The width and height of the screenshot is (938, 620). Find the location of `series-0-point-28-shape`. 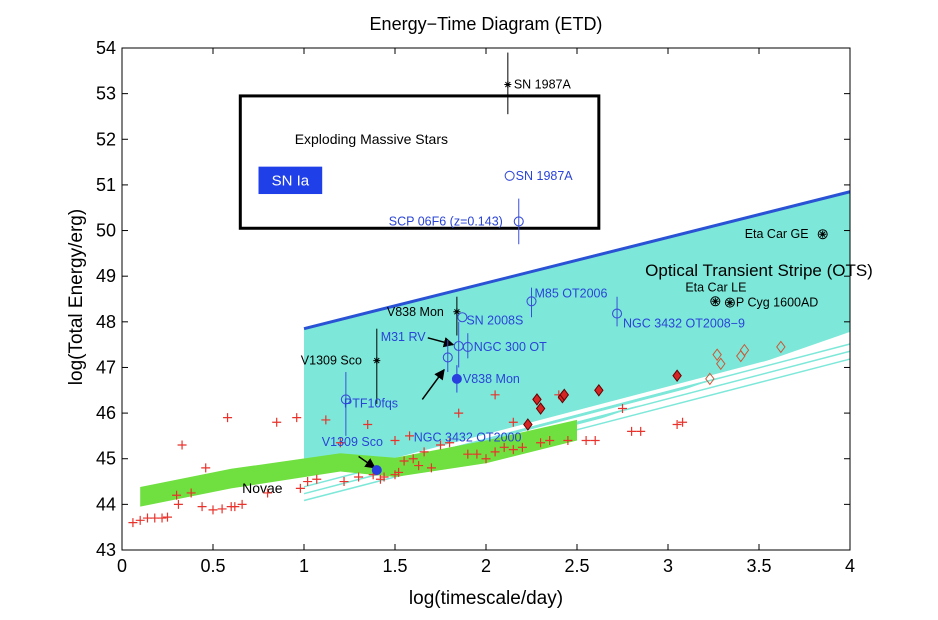

series-0-point-28-shape is located at coordinates (380, 479).